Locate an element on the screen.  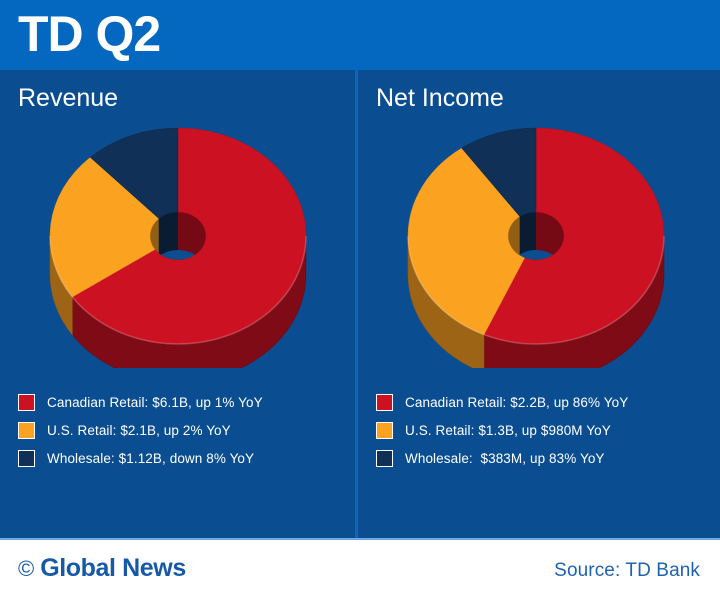
legend-label-wholesale: Wholesale: $383M, up 83% YoY is located at coordinates (505, 458).